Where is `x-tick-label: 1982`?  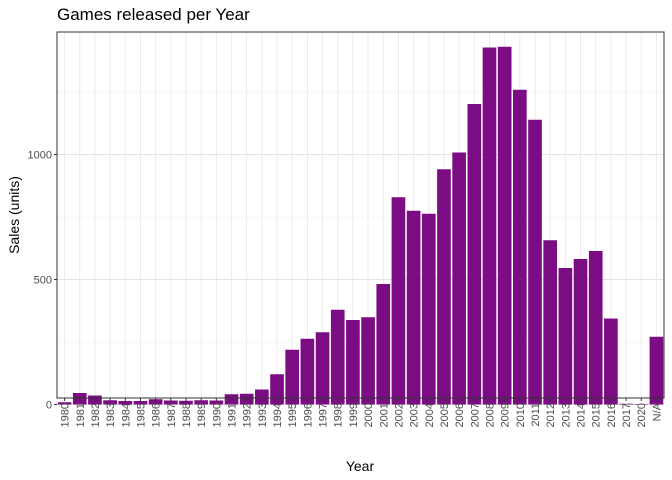
x-tick-label: 1982 is located at coordinates (96, 415).